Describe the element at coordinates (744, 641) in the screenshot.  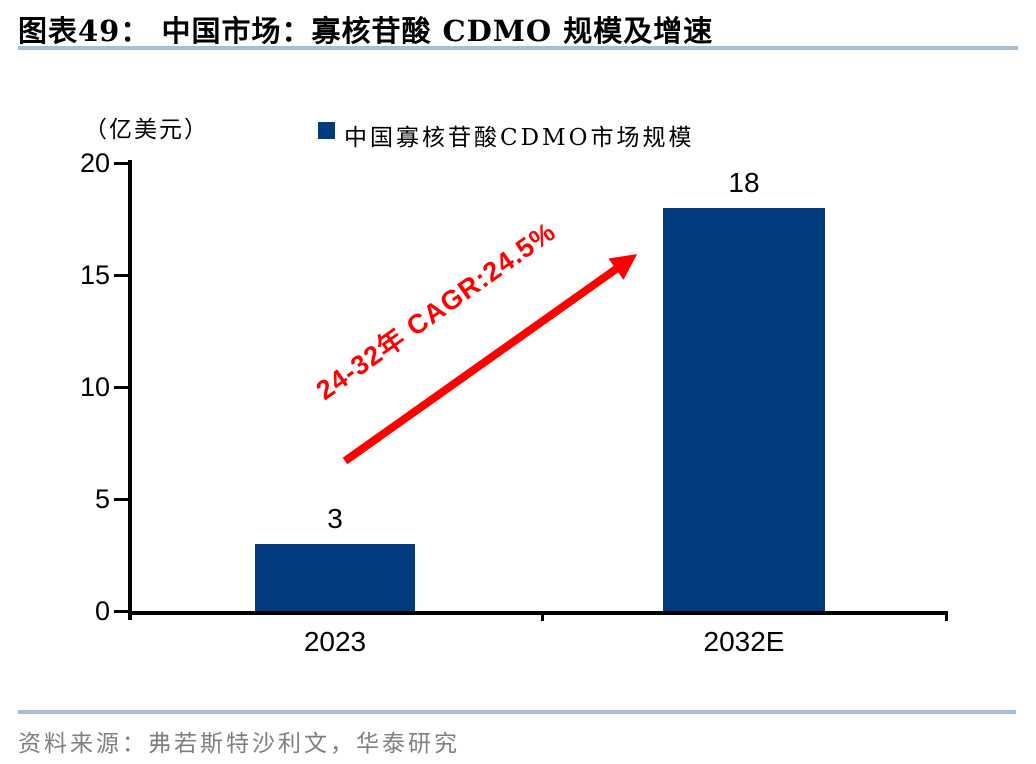
I see `x-category-label-2032e: 2032E` at that location.